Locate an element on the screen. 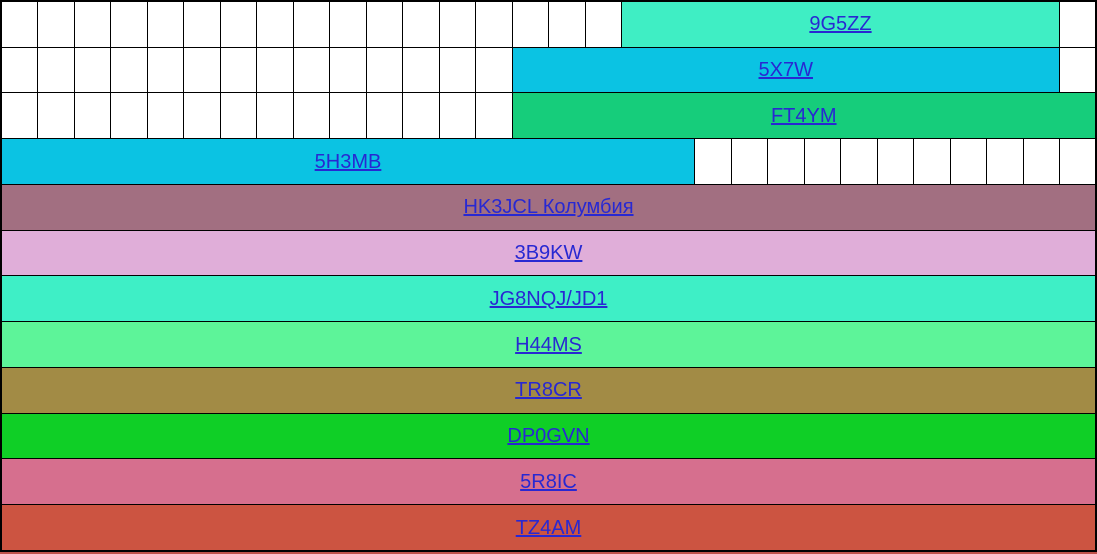 The width and height of the screenshot is (1097, 554). callsign-link: JG8NQJ/JD1 is located at coordinates (548, 298).